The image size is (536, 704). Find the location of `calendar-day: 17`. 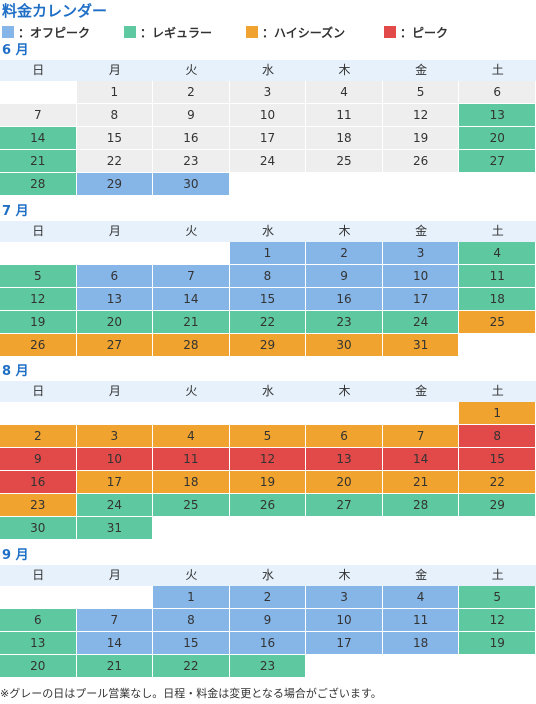

calendar-day: 17 is located at coordinates (421, 299).